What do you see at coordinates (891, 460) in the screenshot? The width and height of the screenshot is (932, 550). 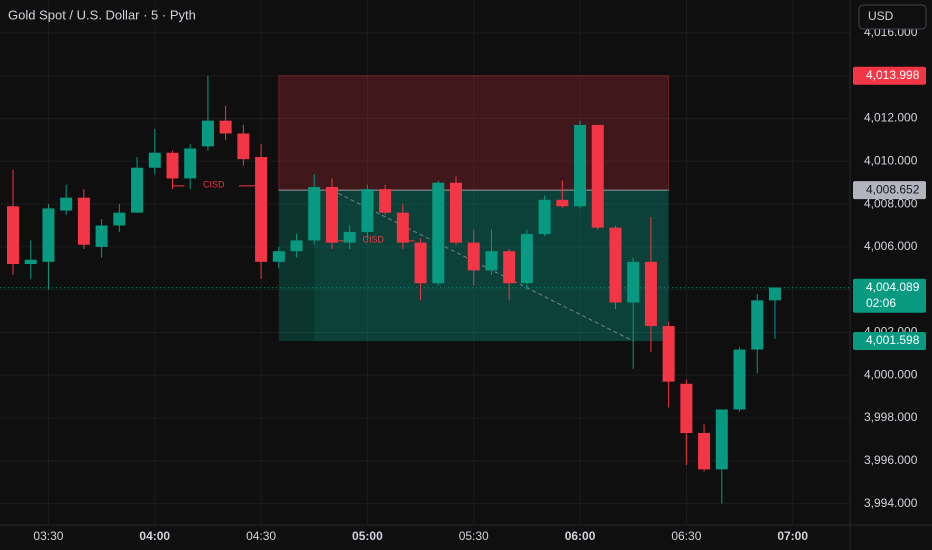 I see `y-tick-label: 3,996.000` at bounding box center [891, 460].